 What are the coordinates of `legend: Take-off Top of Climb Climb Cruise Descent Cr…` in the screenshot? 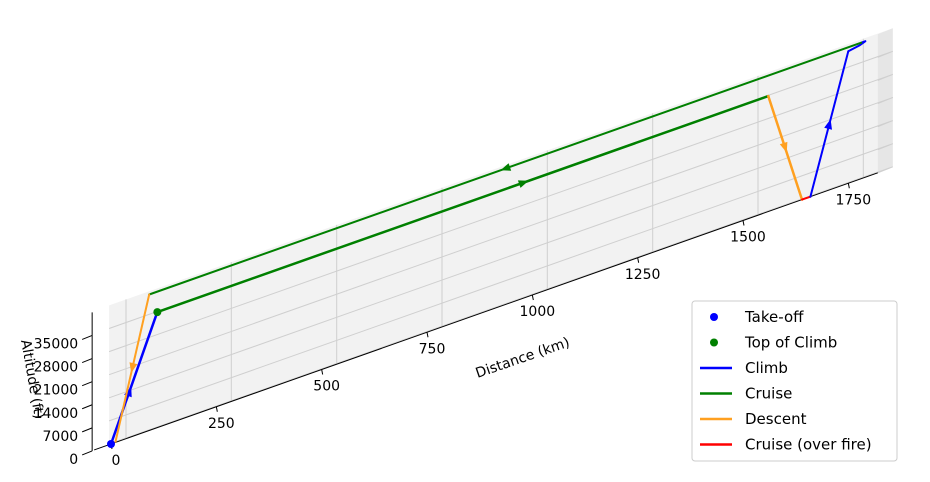 It's located at (794, 381).